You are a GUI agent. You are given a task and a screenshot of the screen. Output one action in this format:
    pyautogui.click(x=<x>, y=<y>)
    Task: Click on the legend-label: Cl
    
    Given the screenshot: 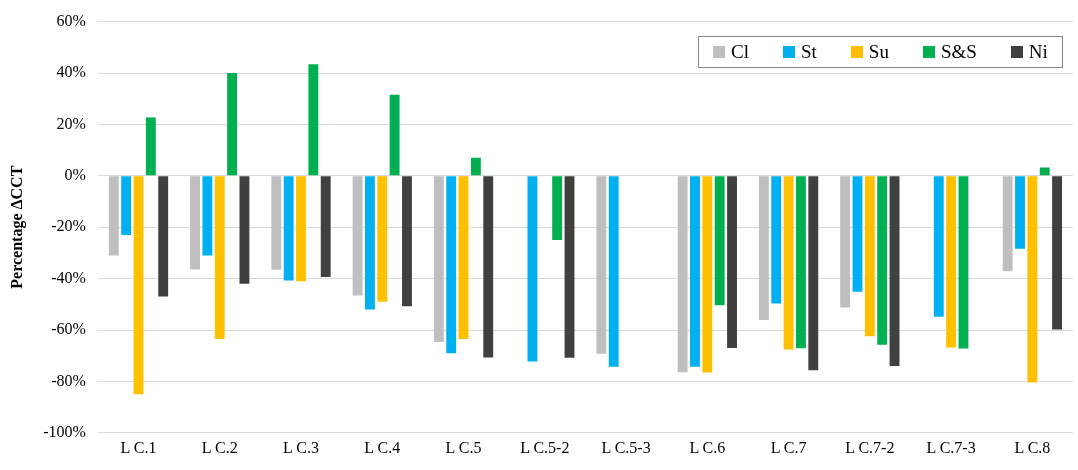 What is the action you would take?
    pyautogui.click(x=740, y=51)
    